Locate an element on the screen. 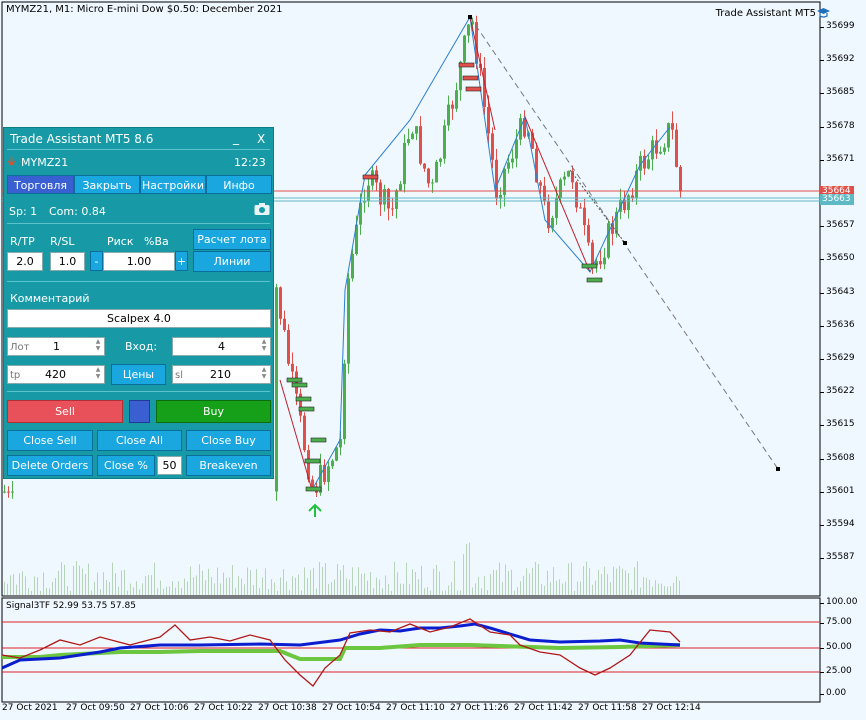 The image size is (866, 720). close-percent-input: 50 is located at coordinates (169, 465).